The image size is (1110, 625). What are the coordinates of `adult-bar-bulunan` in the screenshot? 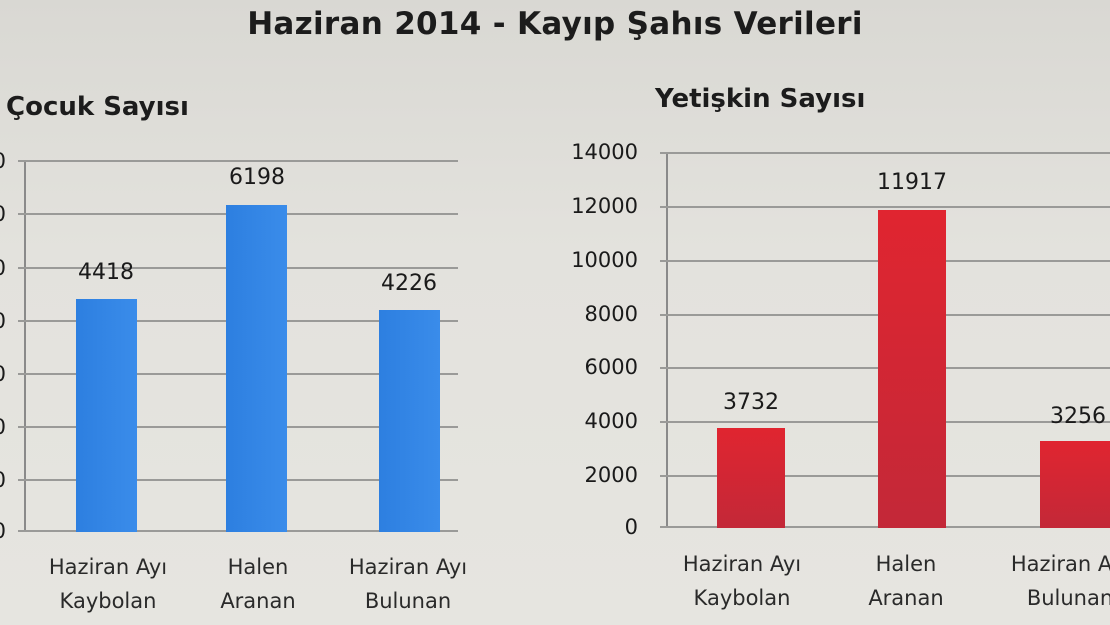 It's located at (1075, 484).